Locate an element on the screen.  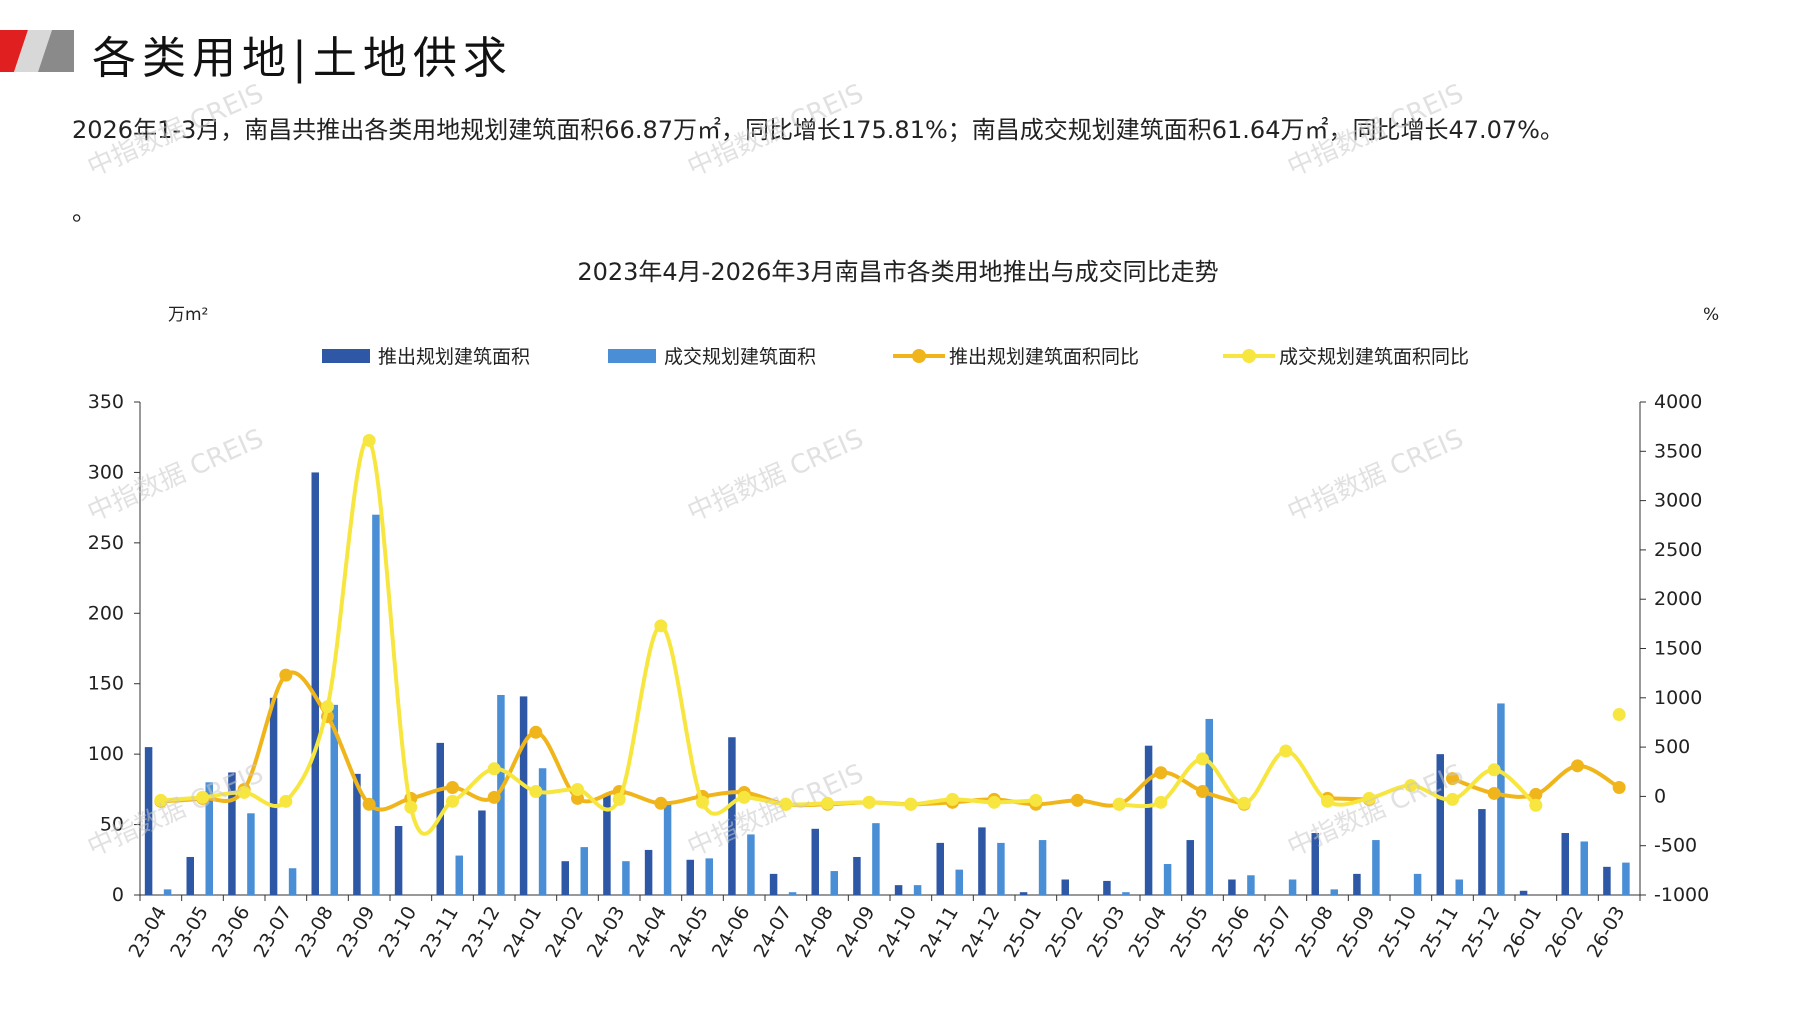
y-right-tick-label: 1000 is located at coordinates (1678, 698).